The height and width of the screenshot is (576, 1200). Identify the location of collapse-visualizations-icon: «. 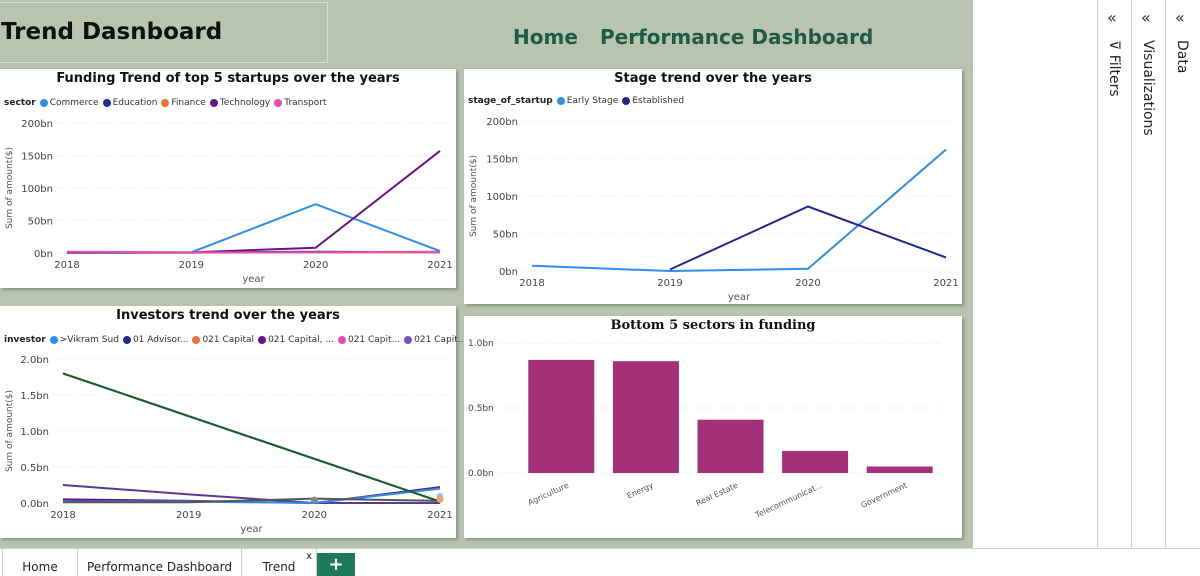
(1146, 17).